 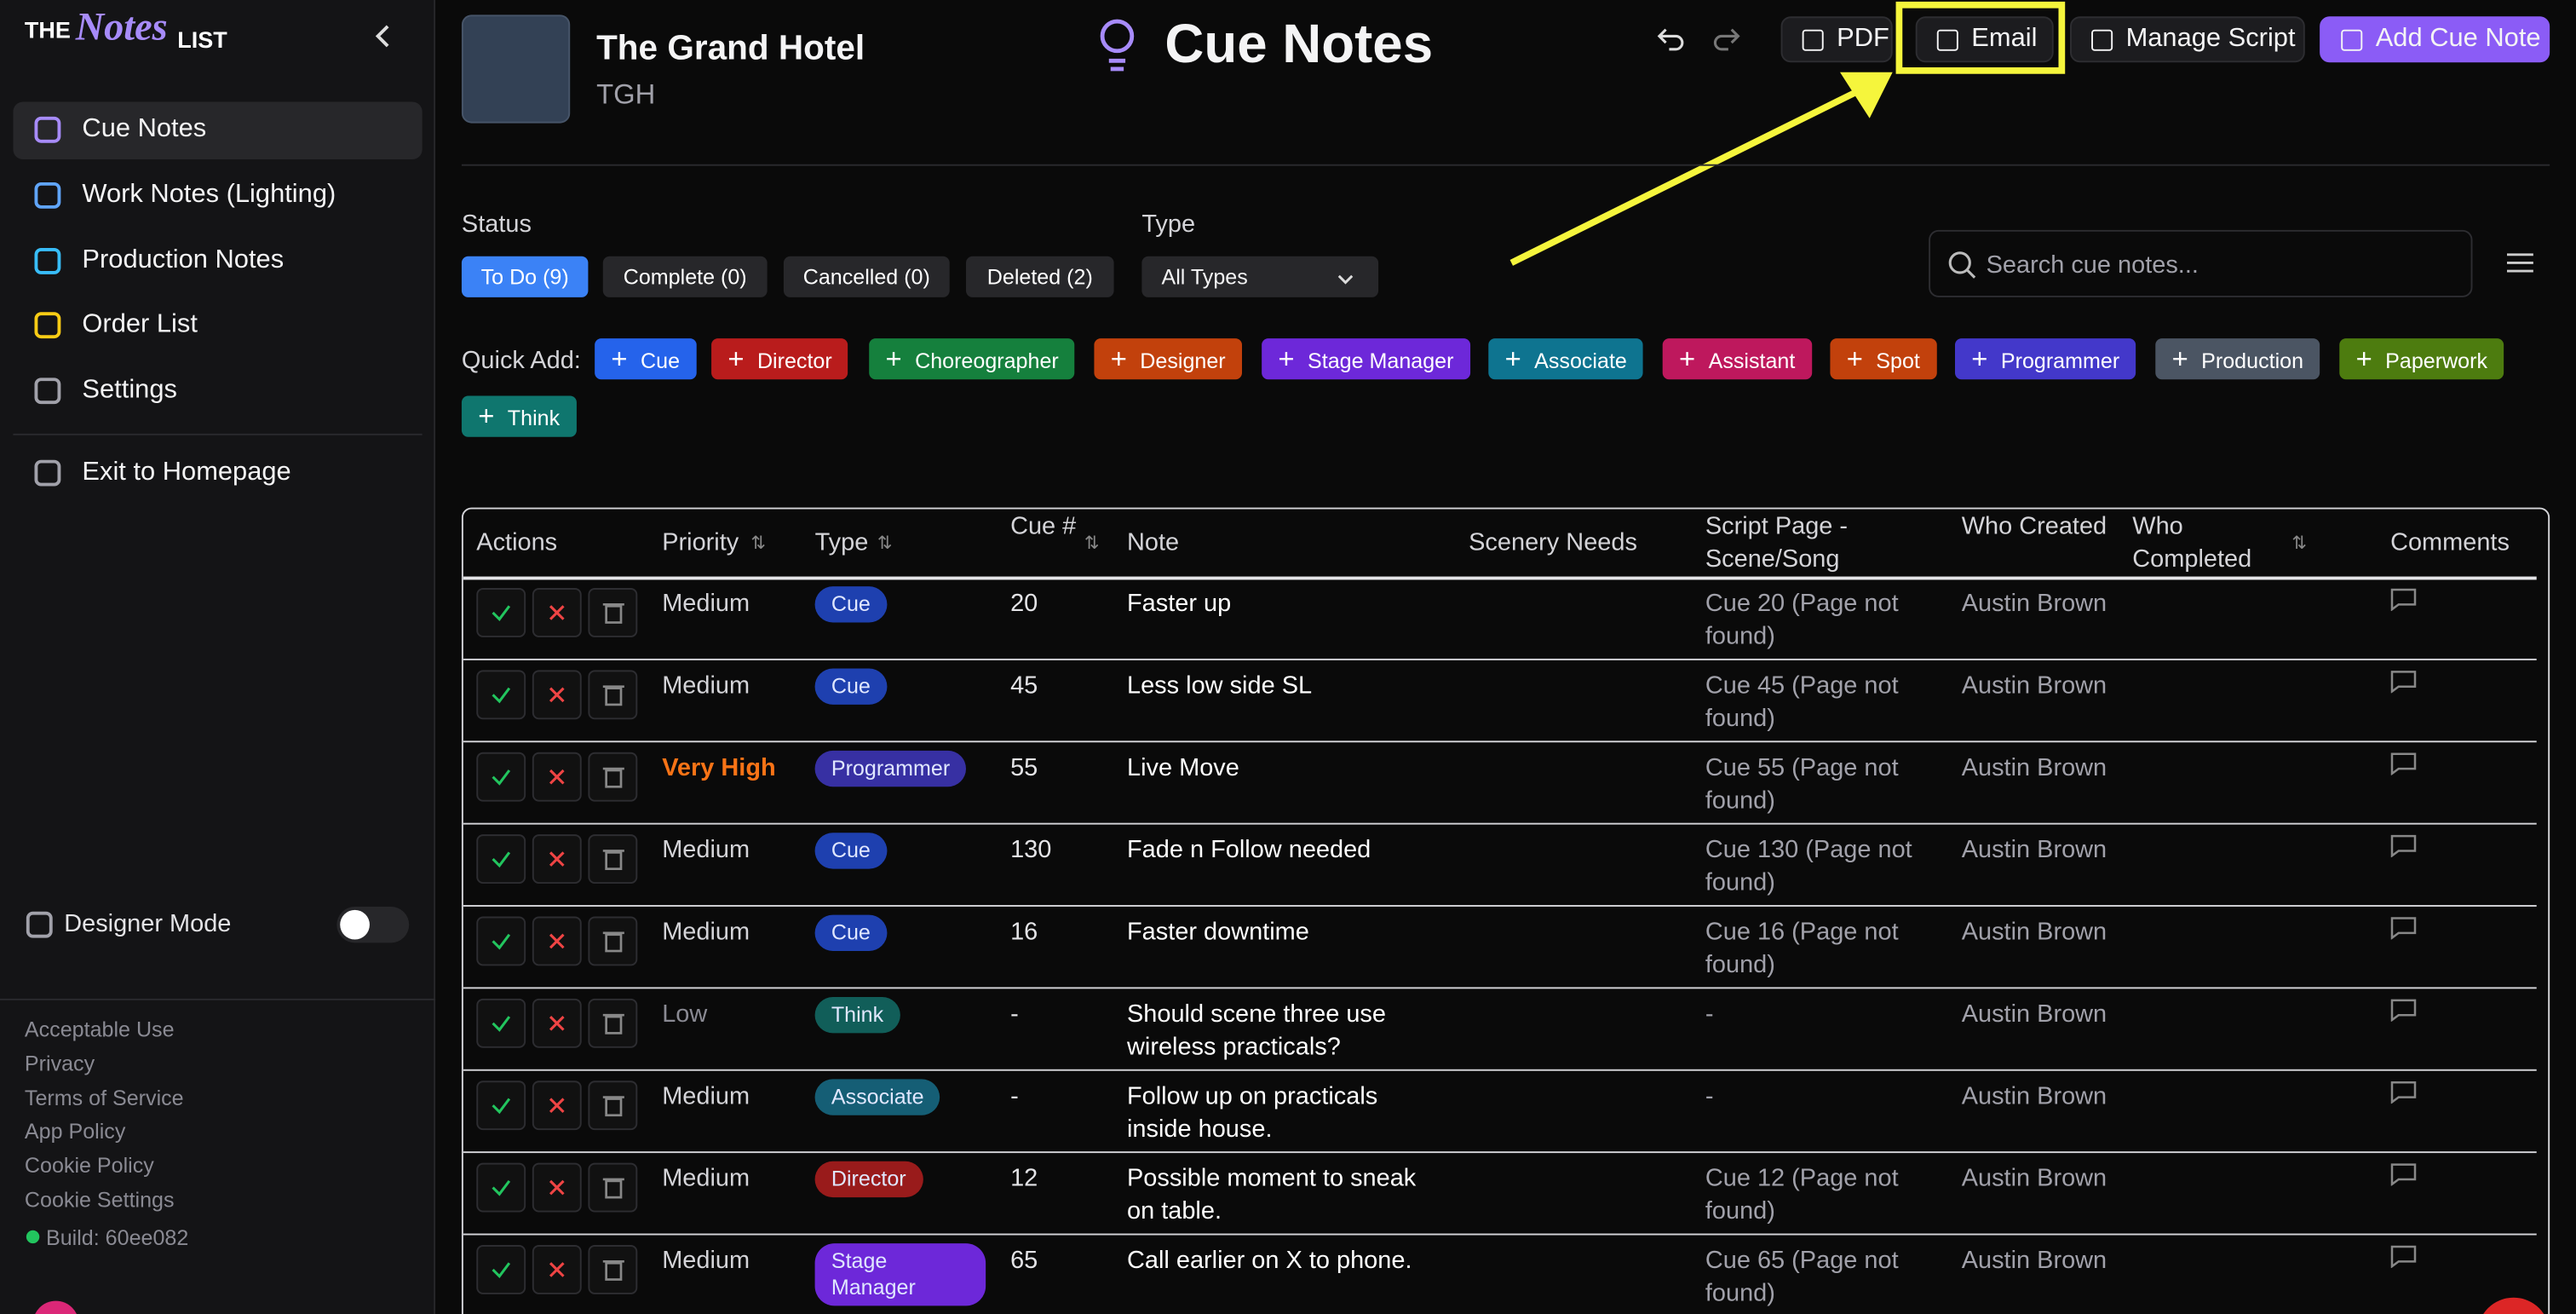 I want to click on footer-link: Privacy, so click(x=60, y=1064).